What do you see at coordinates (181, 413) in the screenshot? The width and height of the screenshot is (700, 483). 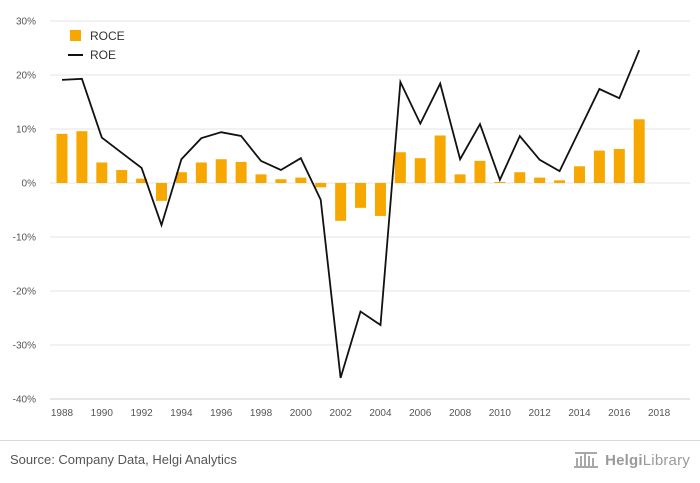 I see `x-tick-label: 1994` at bounding box center [181, 413].